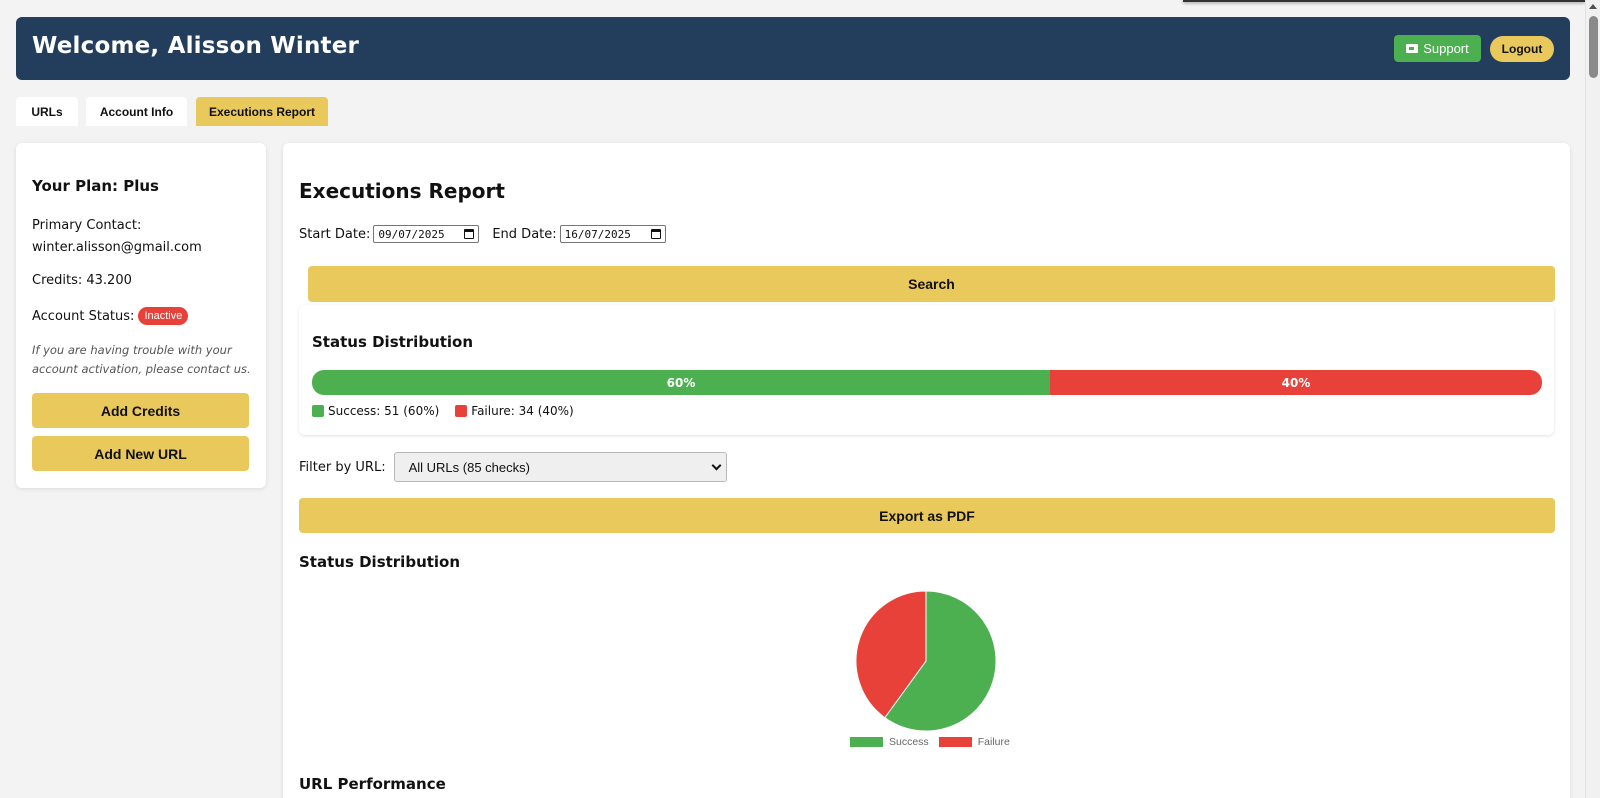 The image size is (1600, 798). What do you see at coordinates (384, 411) in the screenshot?
I see `success-legend-text: Success: 51 (60%)` at bounding box center [384, 411].